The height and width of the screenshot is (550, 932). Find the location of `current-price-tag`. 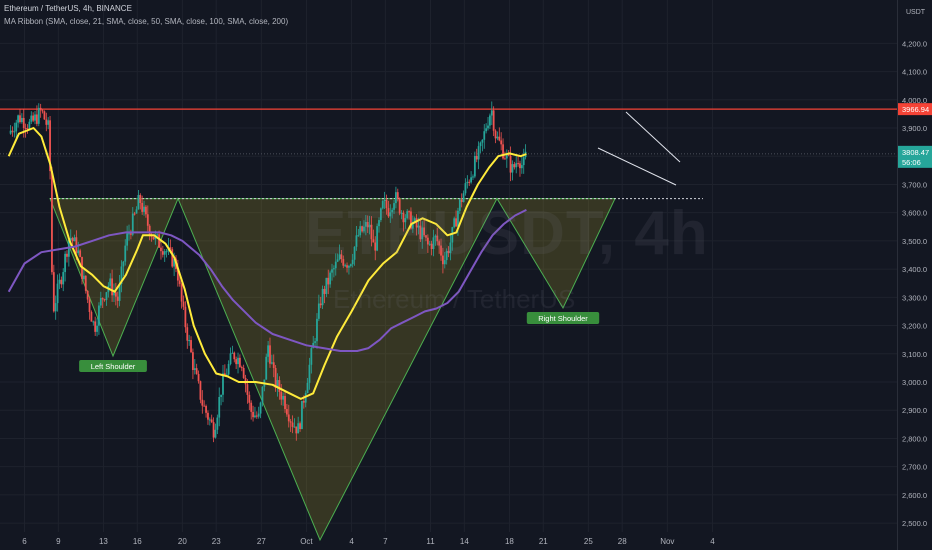

current-price-tag is located at coordinates (915, 156).